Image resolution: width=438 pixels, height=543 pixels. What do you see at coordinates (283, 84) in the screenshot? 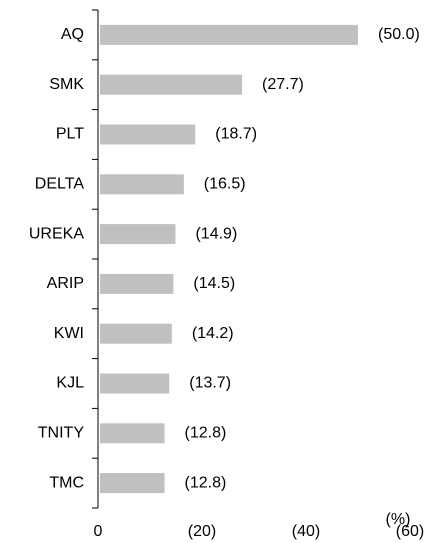
I see `data-label: (27.7)` at bounding box center [283, 84].